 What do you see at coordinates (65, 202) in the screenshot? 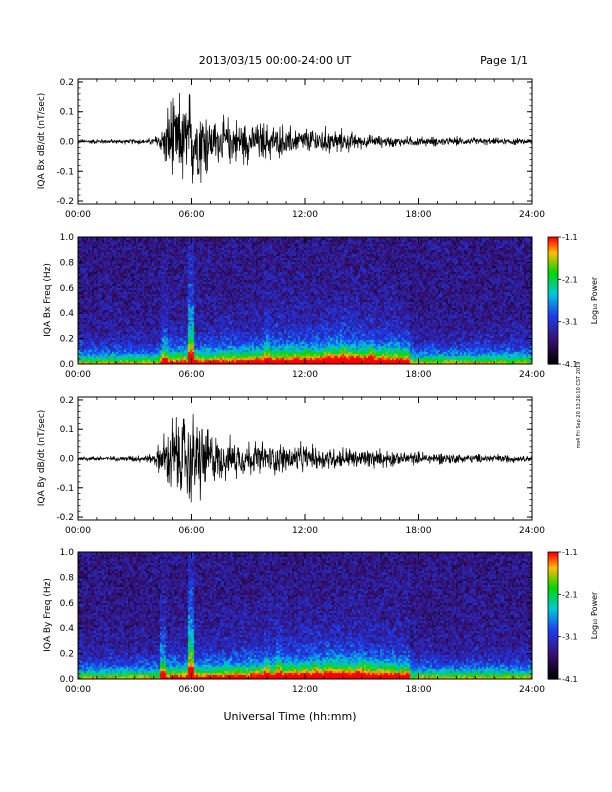
I see `y-tick-label: -0.2` at bounding box center [65, 202].